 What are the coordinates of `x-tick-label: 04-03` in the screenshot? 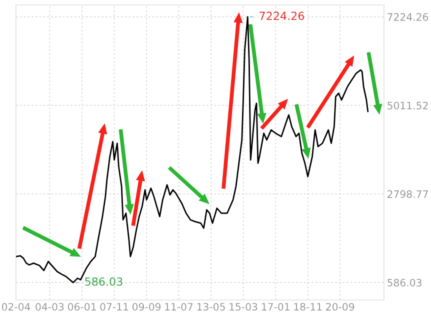 It's located at (50, 306).